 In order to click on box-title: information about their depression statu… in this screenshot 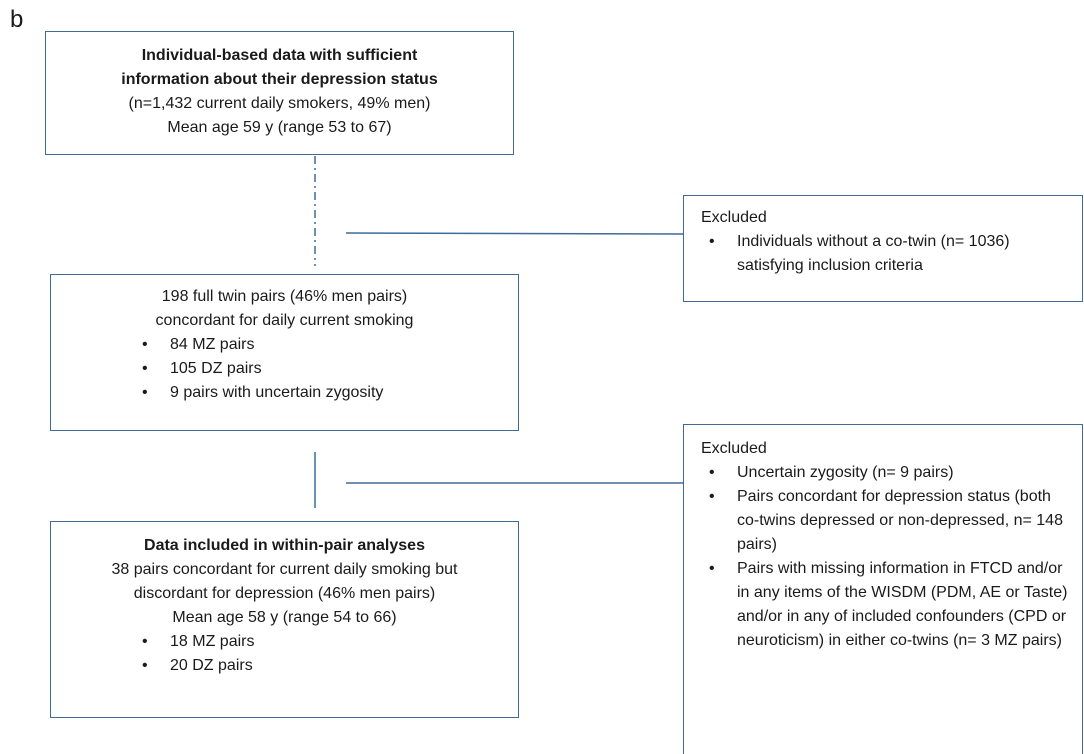, I will do `click(279, 79)`.